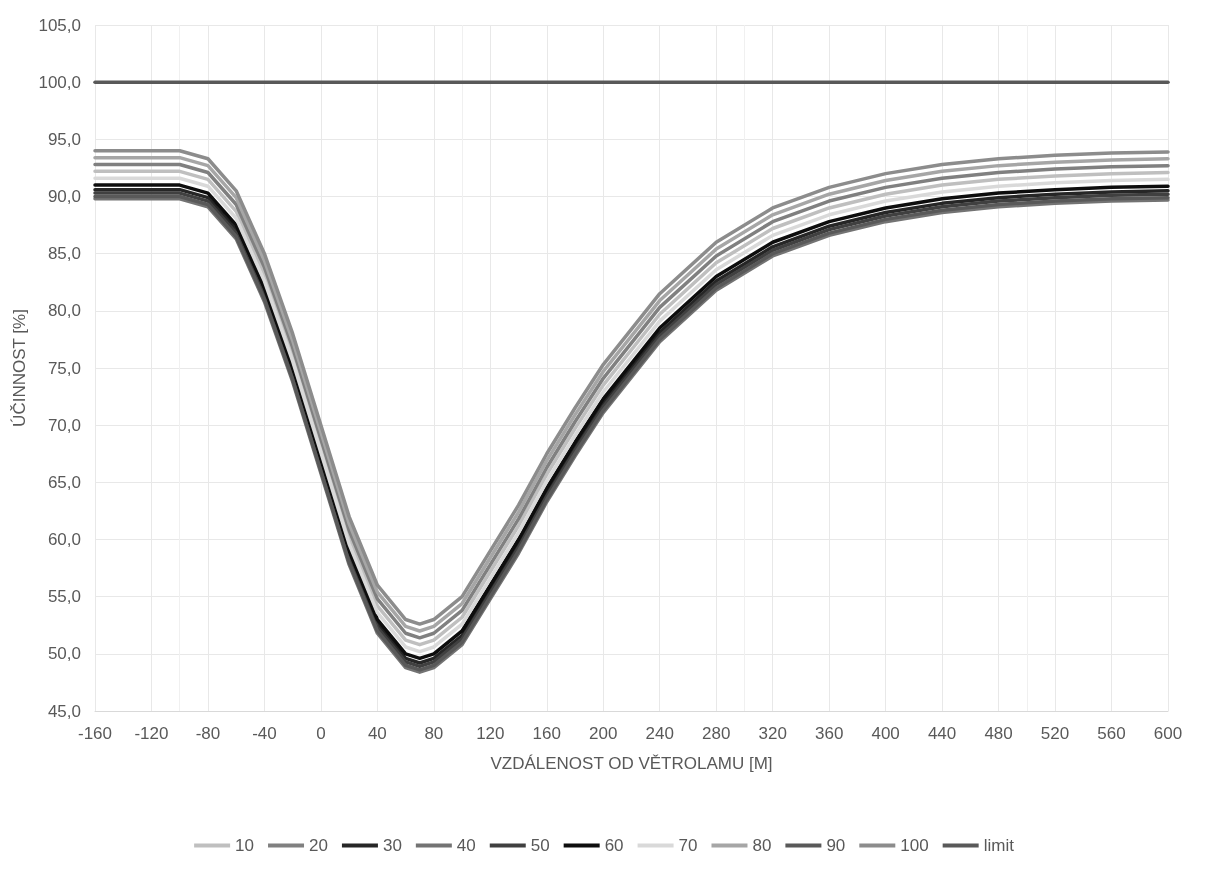 Image resolution: width=1208 pixels, height=871 pixels. I want to click on y-tick-label: 95,0, so click(64, 139).